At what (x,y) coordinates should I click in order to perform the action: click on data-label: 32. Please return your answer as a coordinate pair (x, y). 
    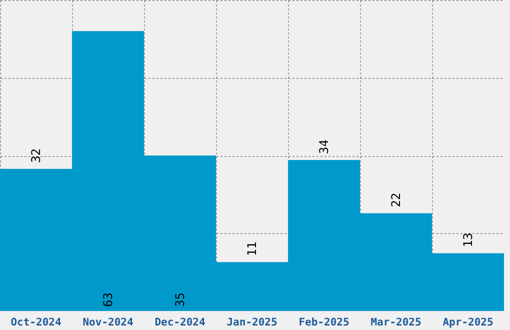
    Looking at the image, I should click on (36, 155).